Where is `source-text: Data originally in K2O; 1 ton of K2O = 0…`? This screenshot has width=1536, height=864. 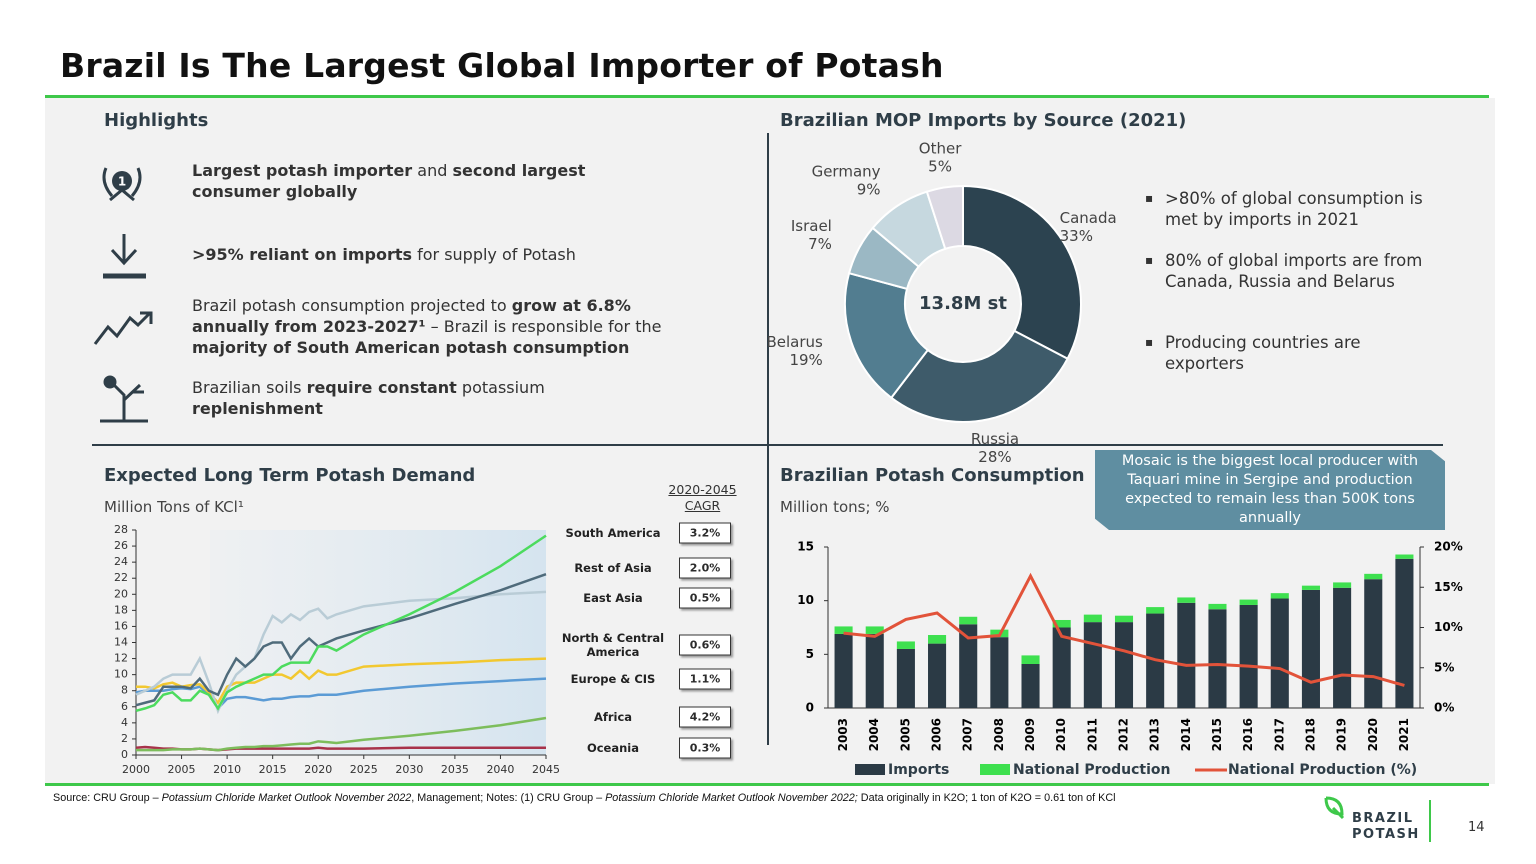 source-text: Data originally in K2O; 1 ton of K2O = 0… is located at coordinates (986, 798).